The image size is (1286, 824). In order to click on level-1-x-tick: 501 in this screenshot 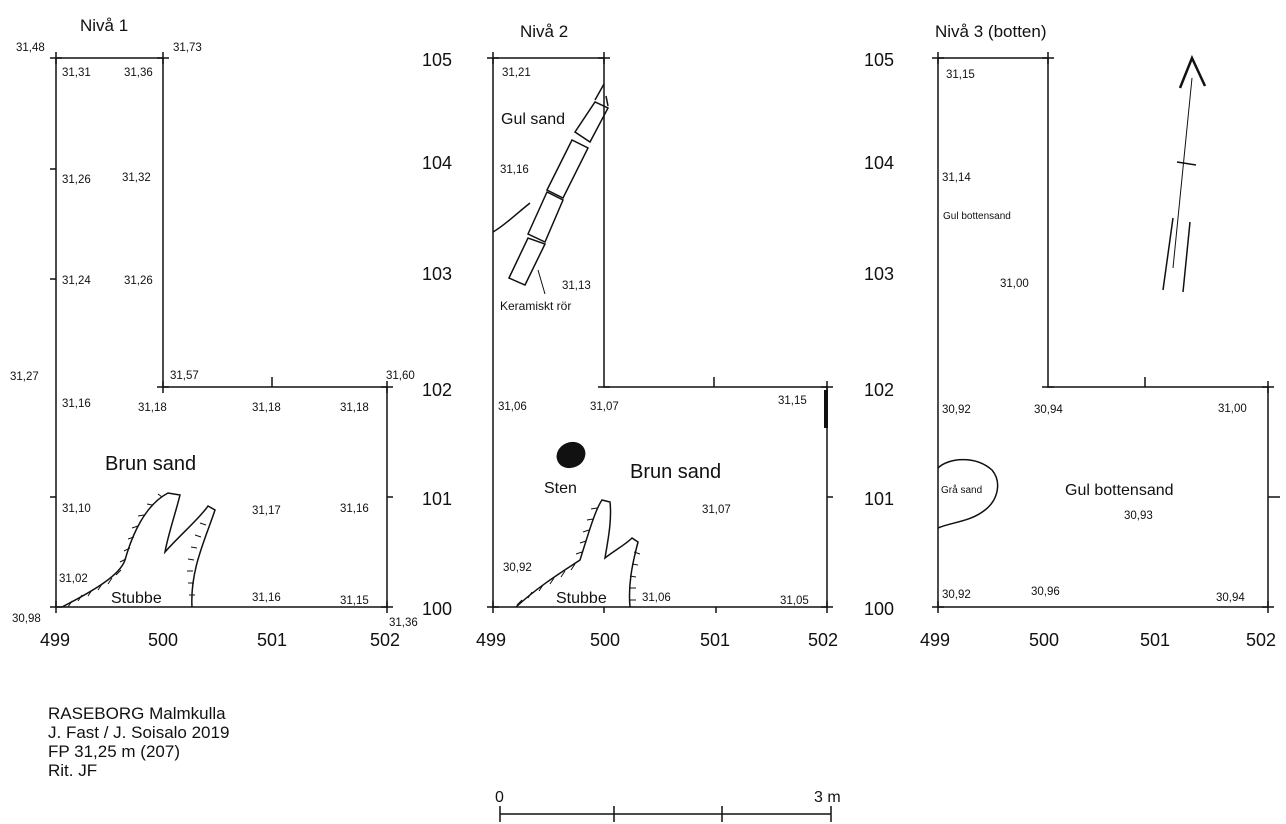, I will do `click(272, 640)`.